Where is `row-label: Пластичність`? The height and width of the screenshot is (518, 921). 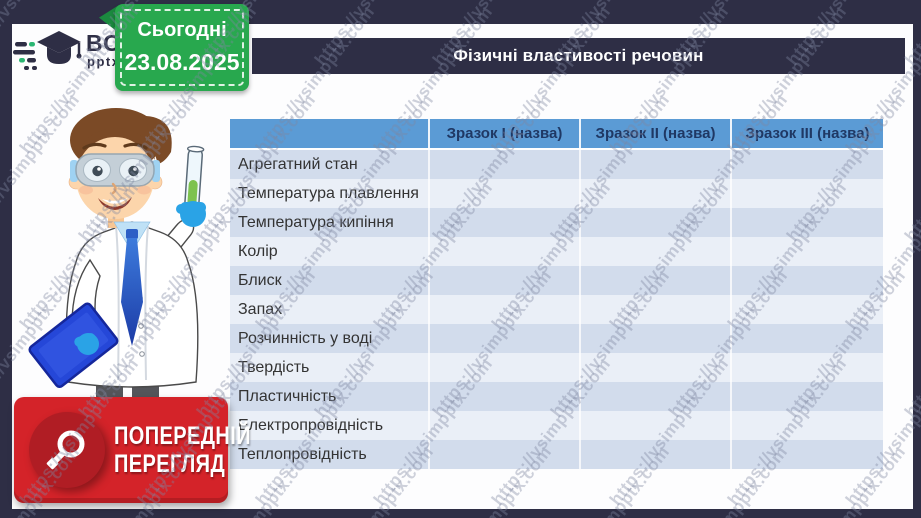 row-label: Пластичність is located at coordinates (330, 396).